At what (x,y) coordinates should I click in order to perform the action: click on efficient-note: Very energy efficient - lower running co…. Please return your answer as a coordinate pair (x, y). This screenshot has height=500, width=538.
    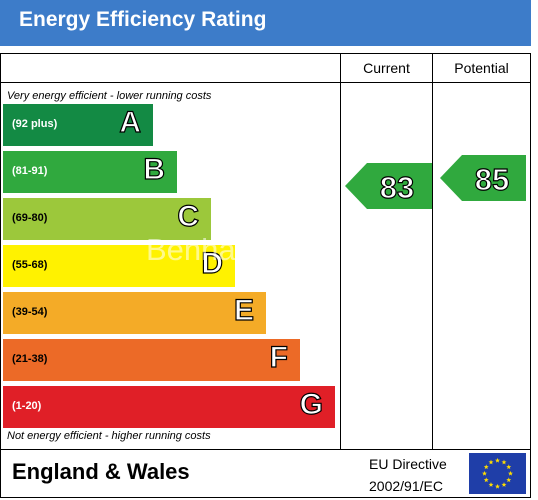
    Looking at the image, I should click on (109, 96).